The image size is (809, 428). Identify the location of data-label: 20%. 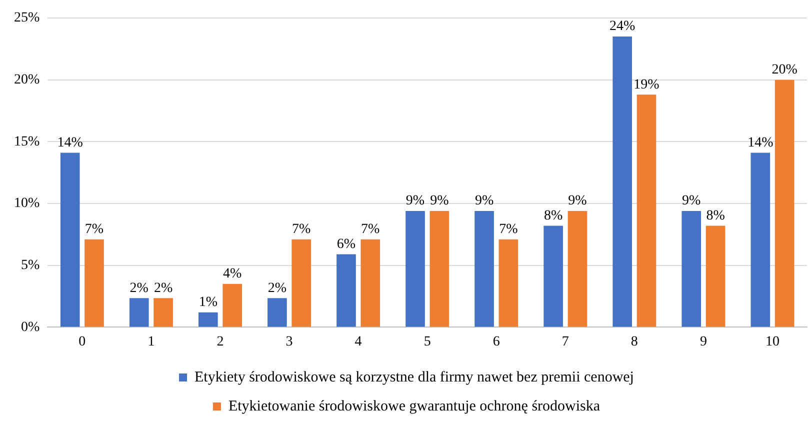
(785, 70).